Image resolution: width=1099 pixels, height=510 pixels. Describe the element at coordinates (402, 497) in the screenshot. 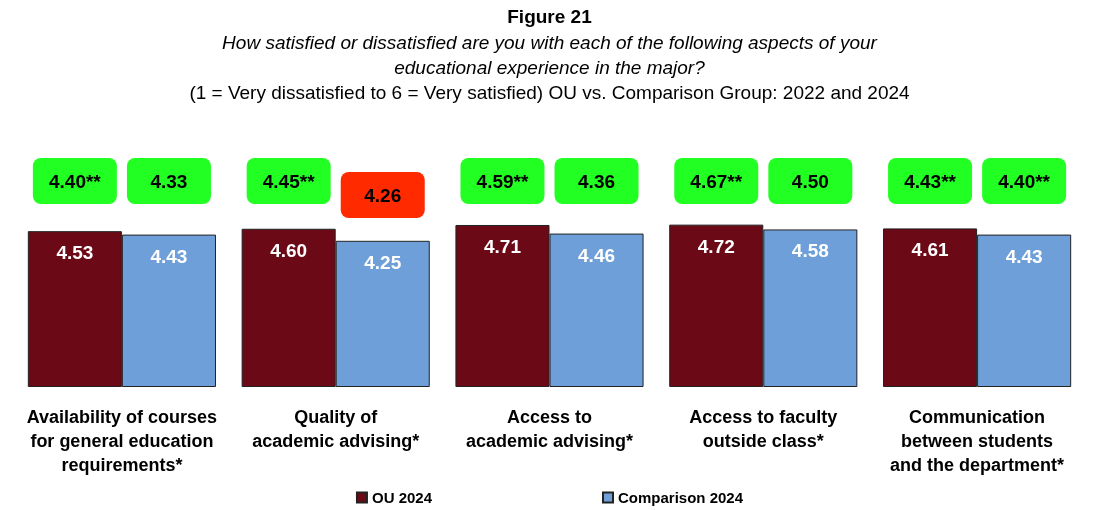

I see `legend-label: OU 2024` at that location.